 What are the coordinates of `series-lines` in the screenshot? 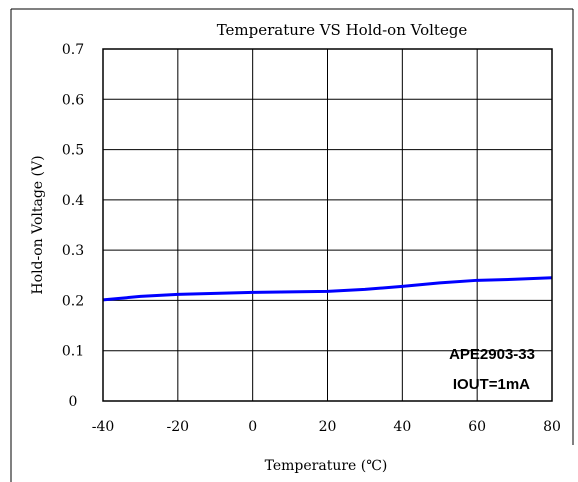 It's located at (327, 289).